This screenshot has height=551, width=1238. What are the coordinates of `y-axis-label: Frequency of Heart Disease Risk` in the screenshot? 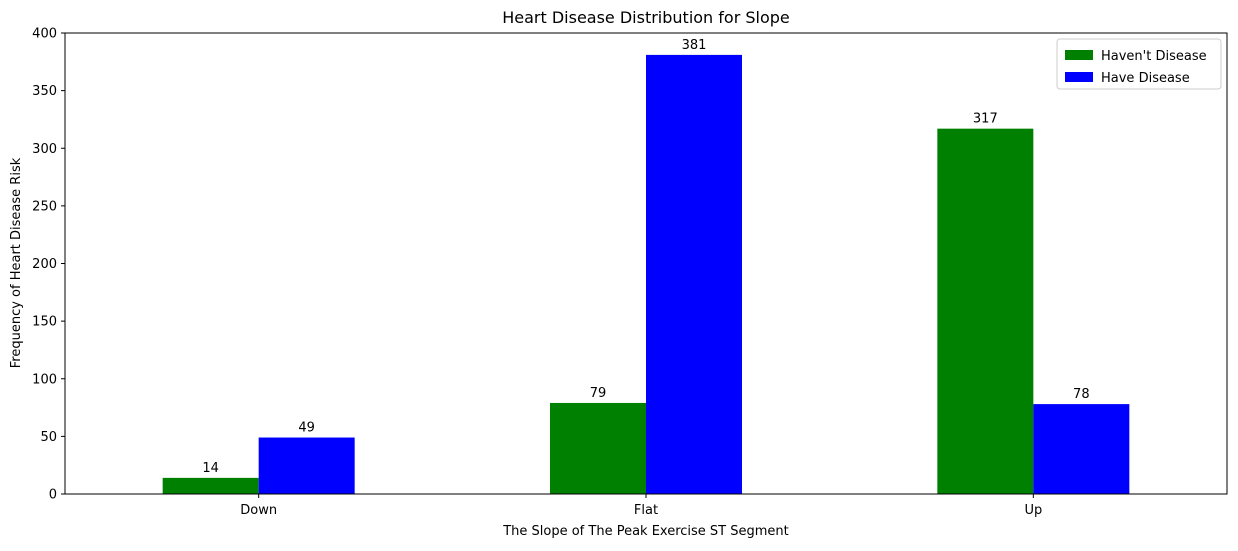 It's located at (16, 262).